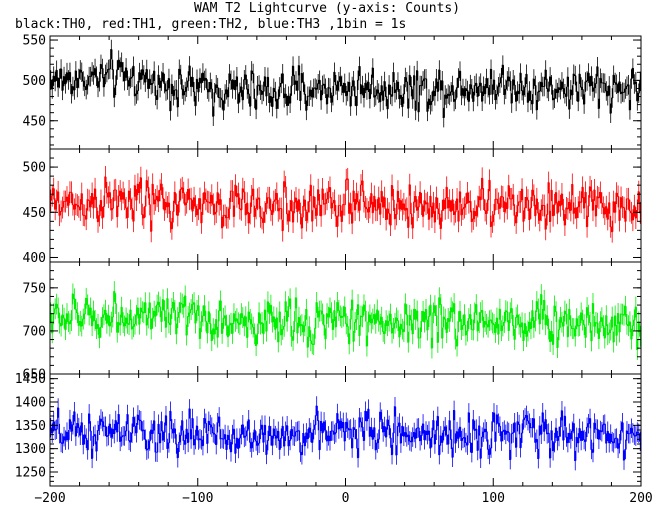 The width and height of the screenshot is (654, 505). What do you see at coordinates (30, 449) in the screenshot?
I see `y-tick-label: 1300` at bounding box center [30, 449].